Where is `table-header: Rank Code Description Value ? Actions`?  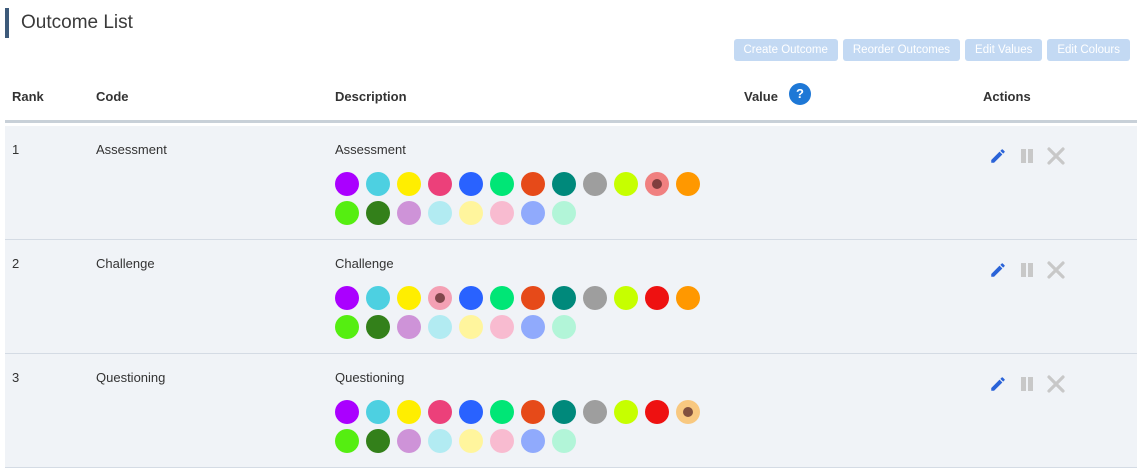
table-header: Rank Code Description Value ? Actions is located at coordinates (571, 100).